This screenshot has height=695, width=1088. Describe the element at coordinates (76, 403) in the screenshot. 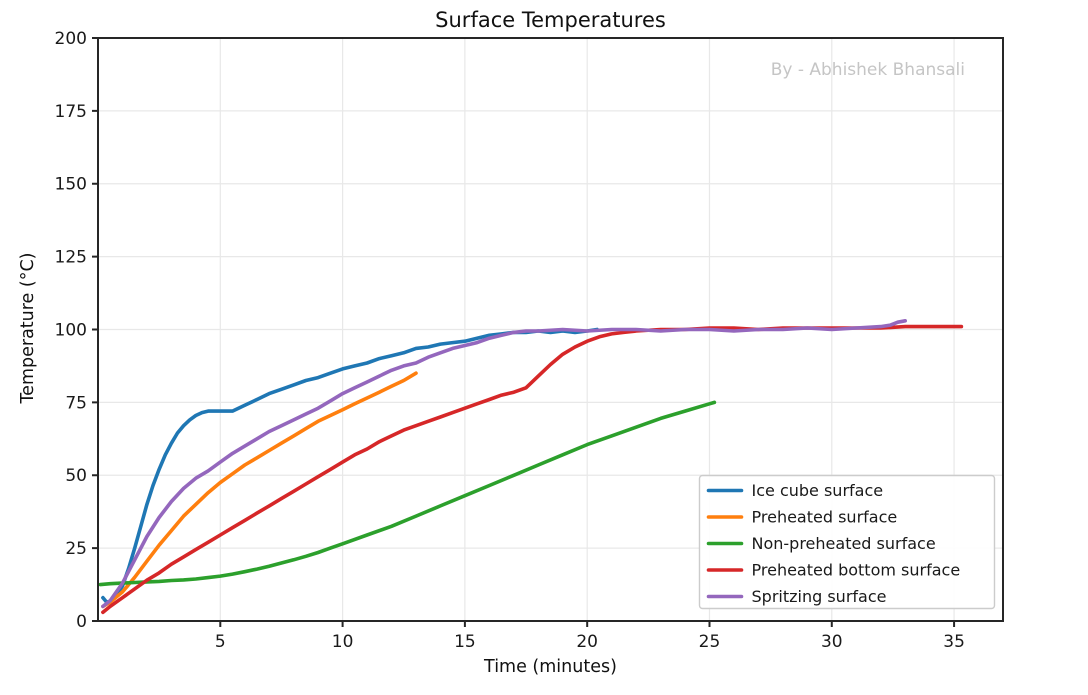

I see `y-tick-label: 75` at that location.